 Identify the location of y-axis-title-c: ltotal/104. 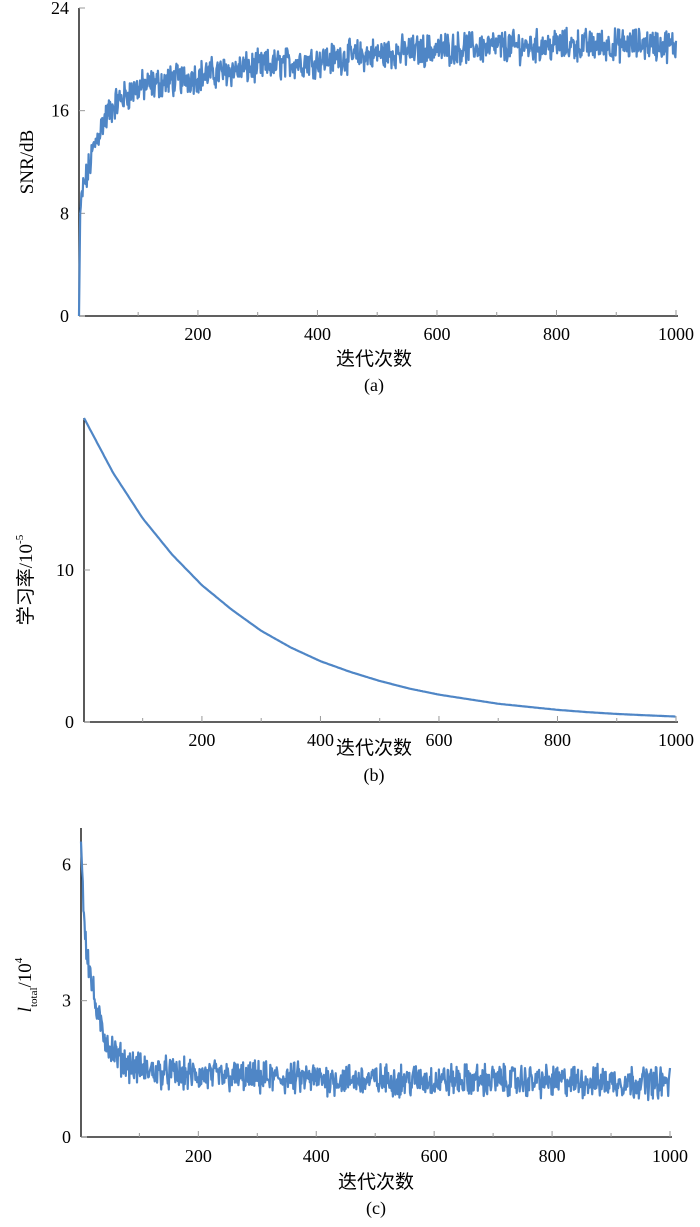
(26, 984).